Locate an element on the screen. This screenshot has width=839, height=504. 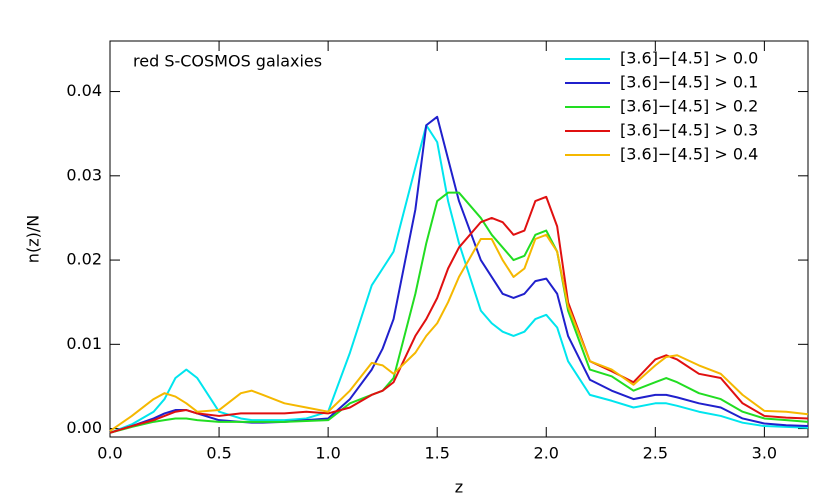
y-axis-label: n(z)/N is located at coordinates (33, 239).